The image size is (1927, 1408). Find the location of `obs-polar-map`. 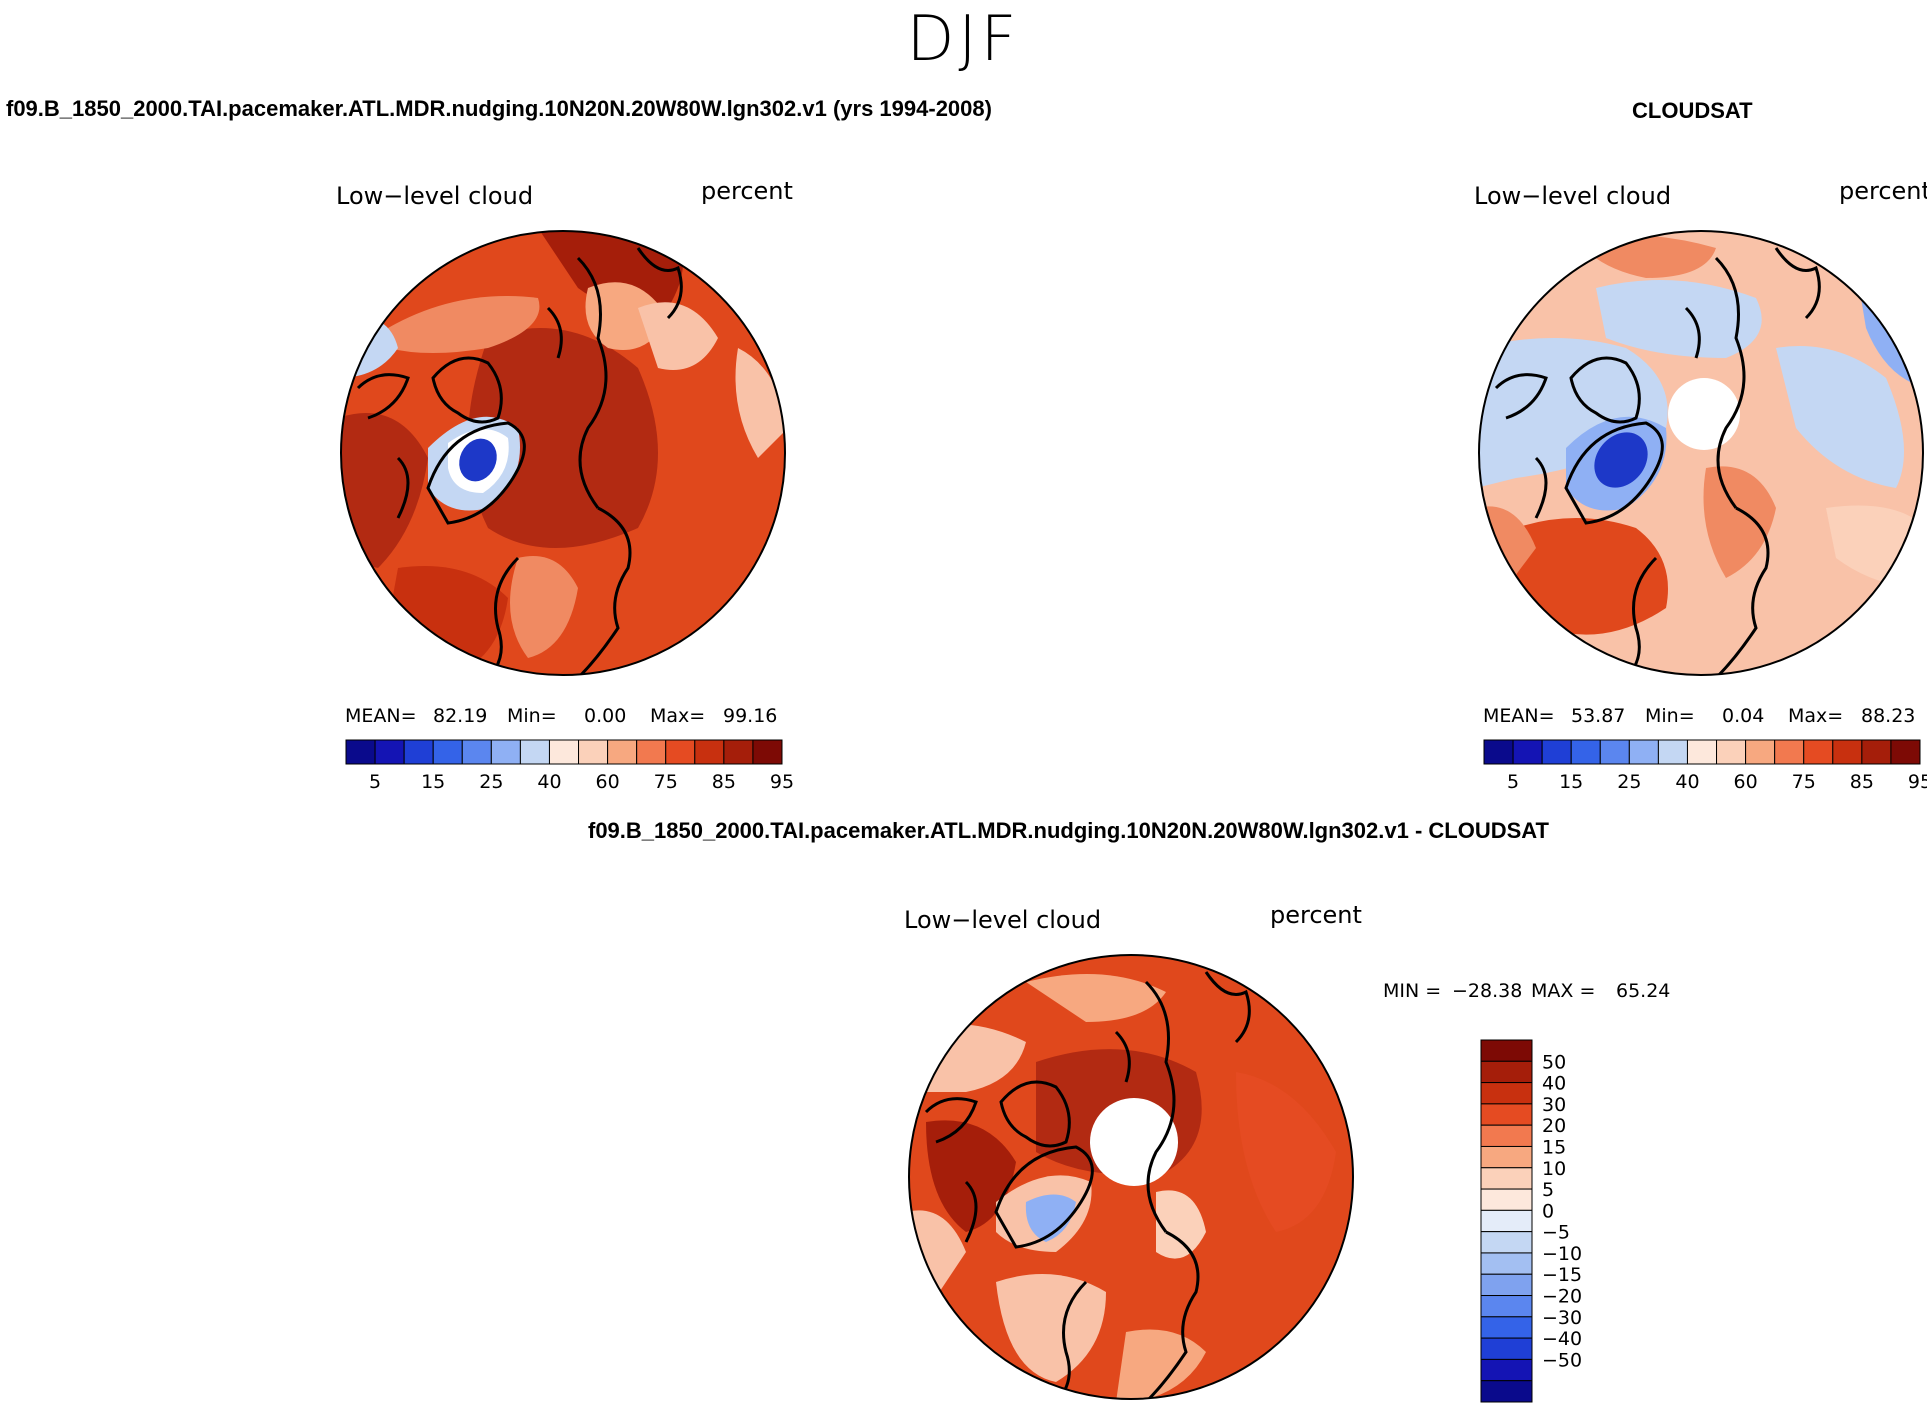

obs-polar-map is located at coordinates (1701, 453).